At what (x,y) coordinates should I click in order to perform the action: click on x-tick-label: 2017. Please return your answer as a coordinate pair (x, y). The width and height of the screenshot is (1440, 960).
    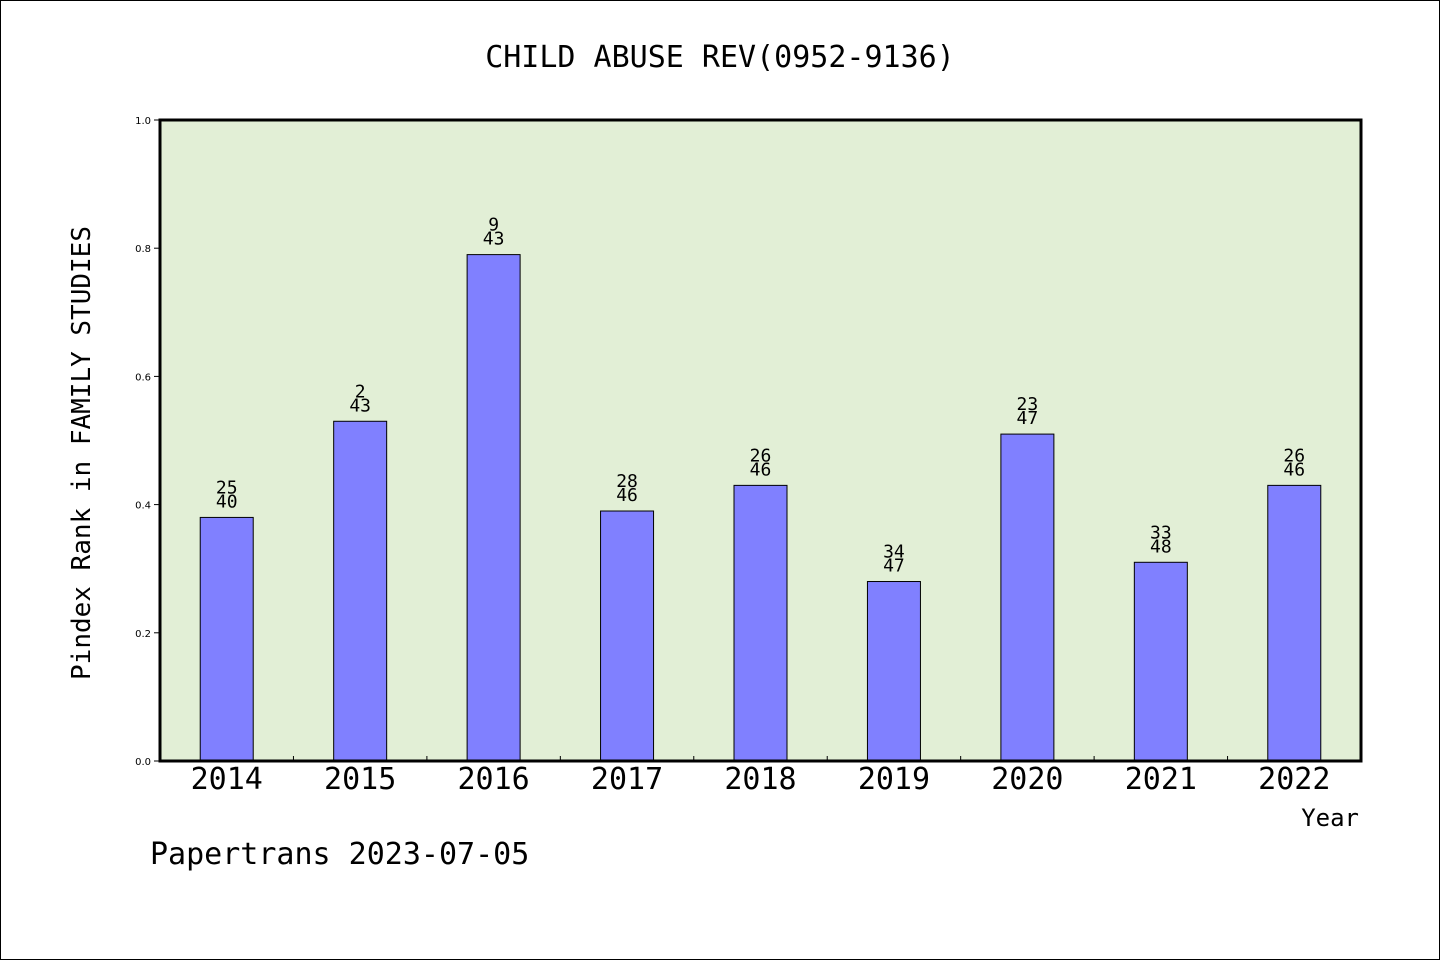
    Looking at the image, I should click on (627, 779).